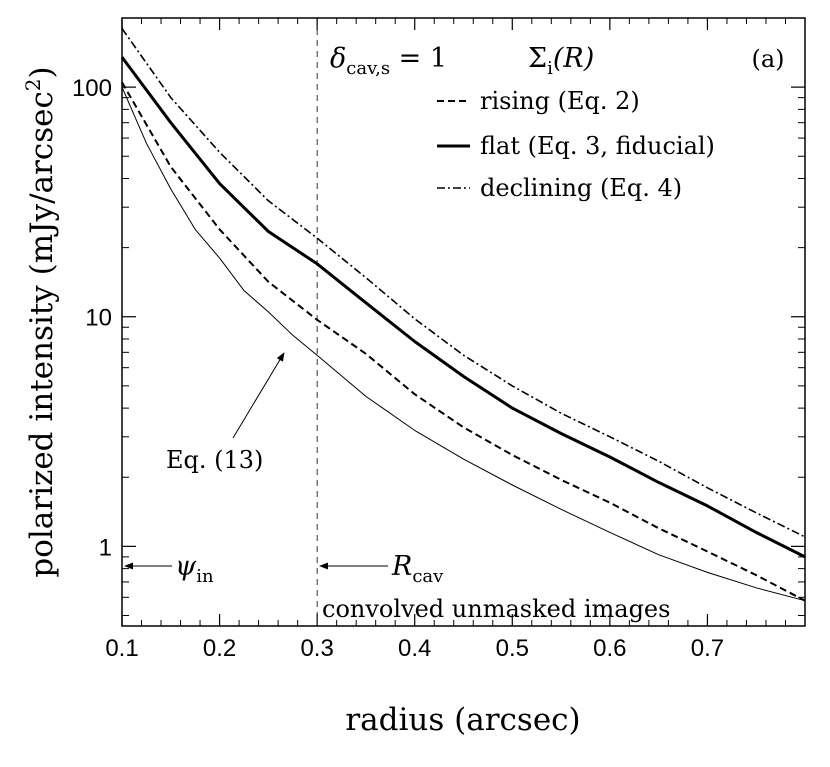 The image size is (830, 767). I want to click on rcav-subscript: cav, so click(428, 576).